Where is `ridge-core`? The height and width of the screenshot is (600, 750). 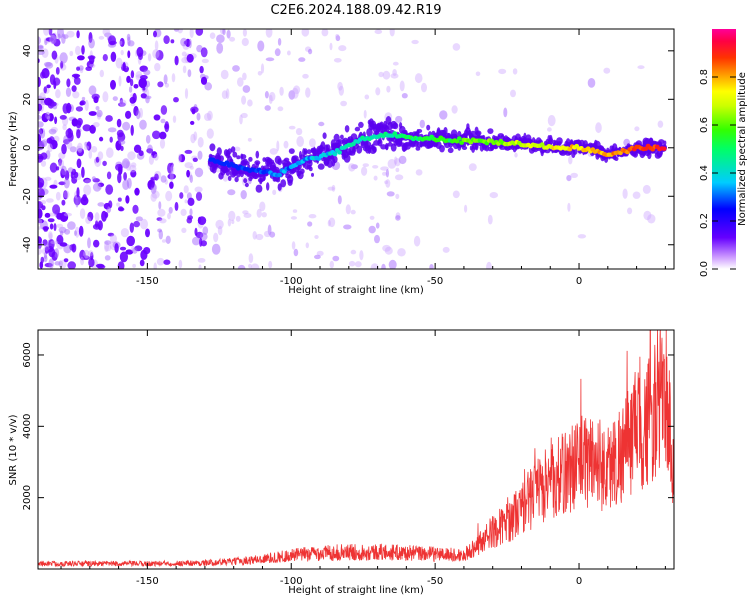 ridge-core is located at coordinates (339, 152).